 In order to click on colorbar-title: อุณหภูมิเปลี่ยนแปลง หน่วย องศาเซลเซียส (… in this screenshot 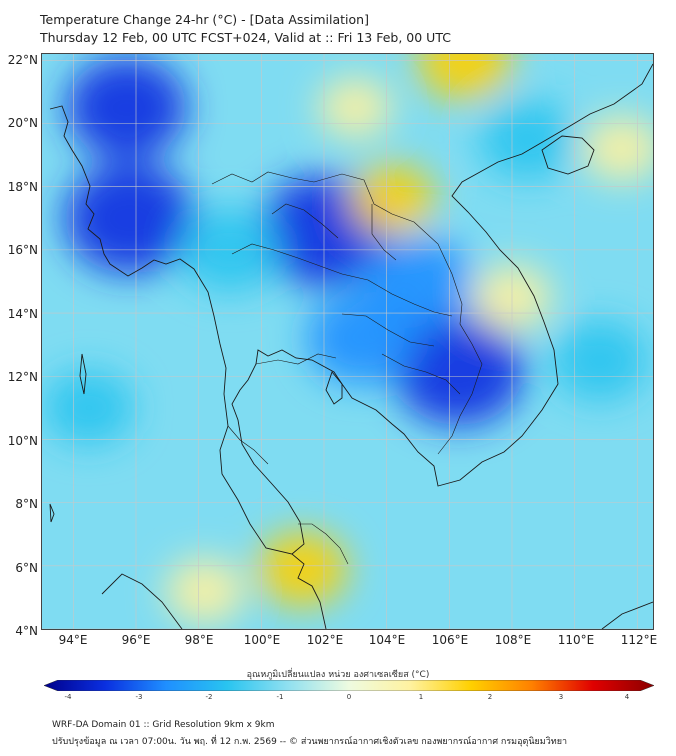, I will do `click(338, 675)`.